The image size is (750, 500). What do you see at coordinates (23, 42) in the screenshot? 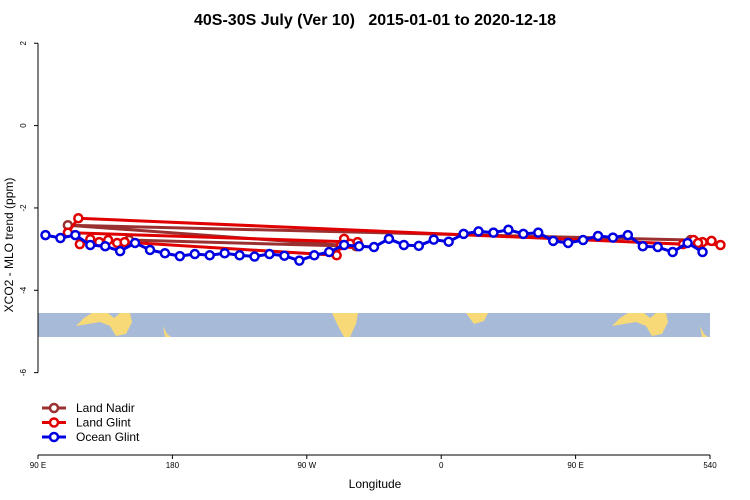
I see `y-tick-label: 2` at bounding box center [23, 42].